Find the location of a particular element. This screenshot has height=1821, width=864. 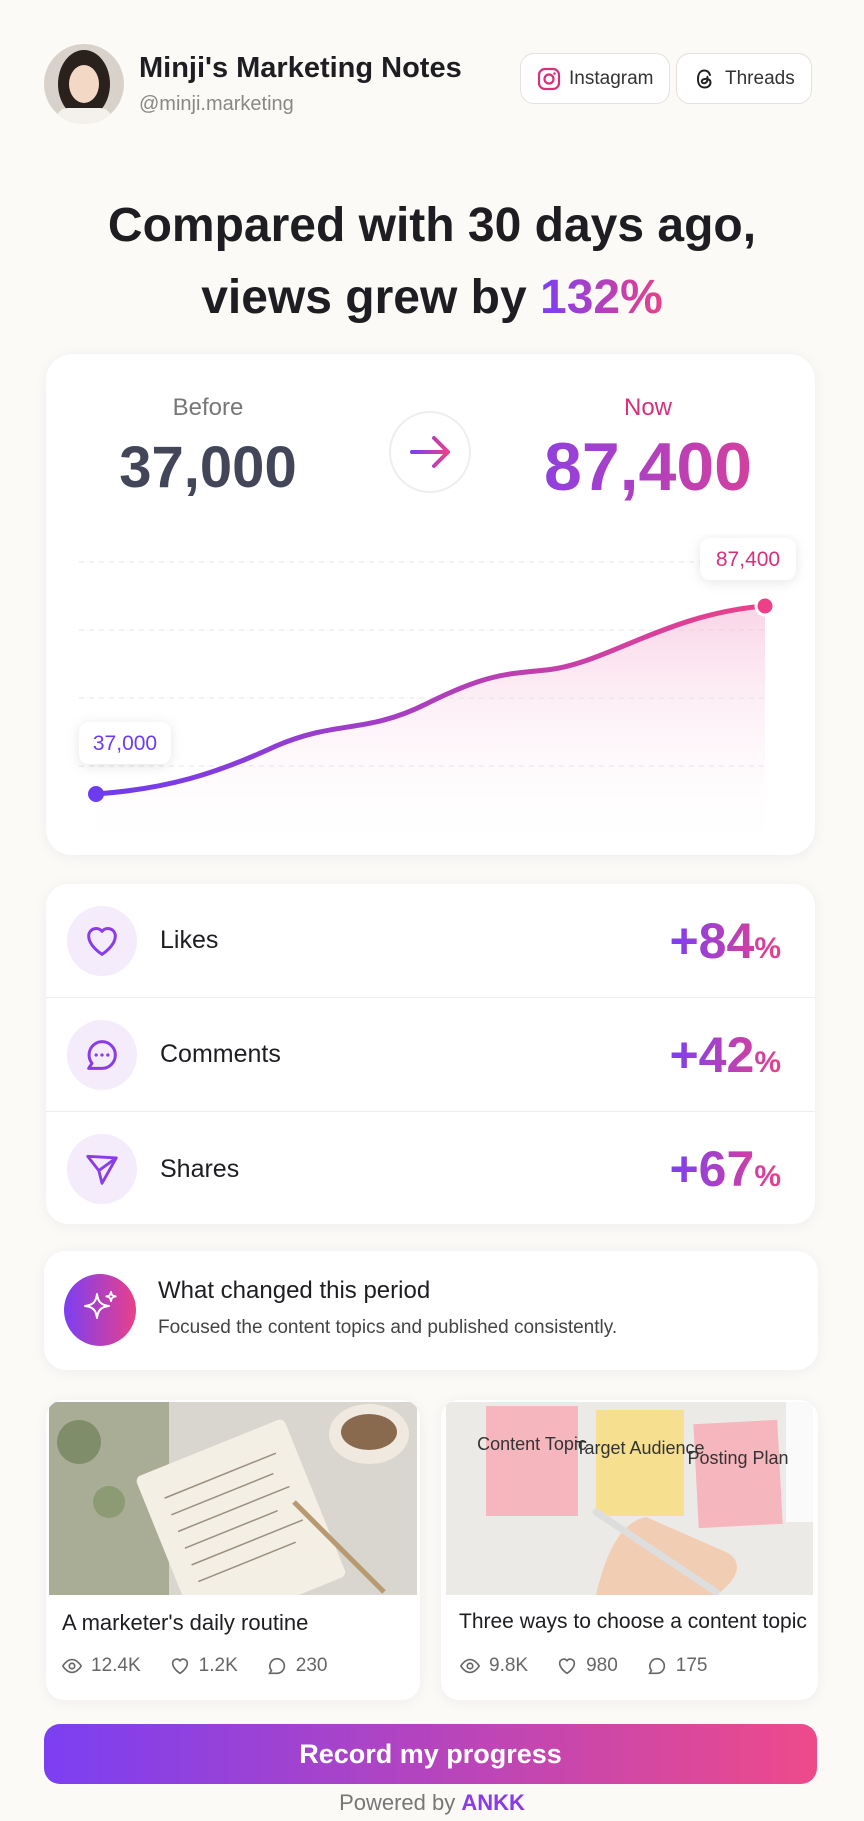

start-point is located at coordinates (96, 794).